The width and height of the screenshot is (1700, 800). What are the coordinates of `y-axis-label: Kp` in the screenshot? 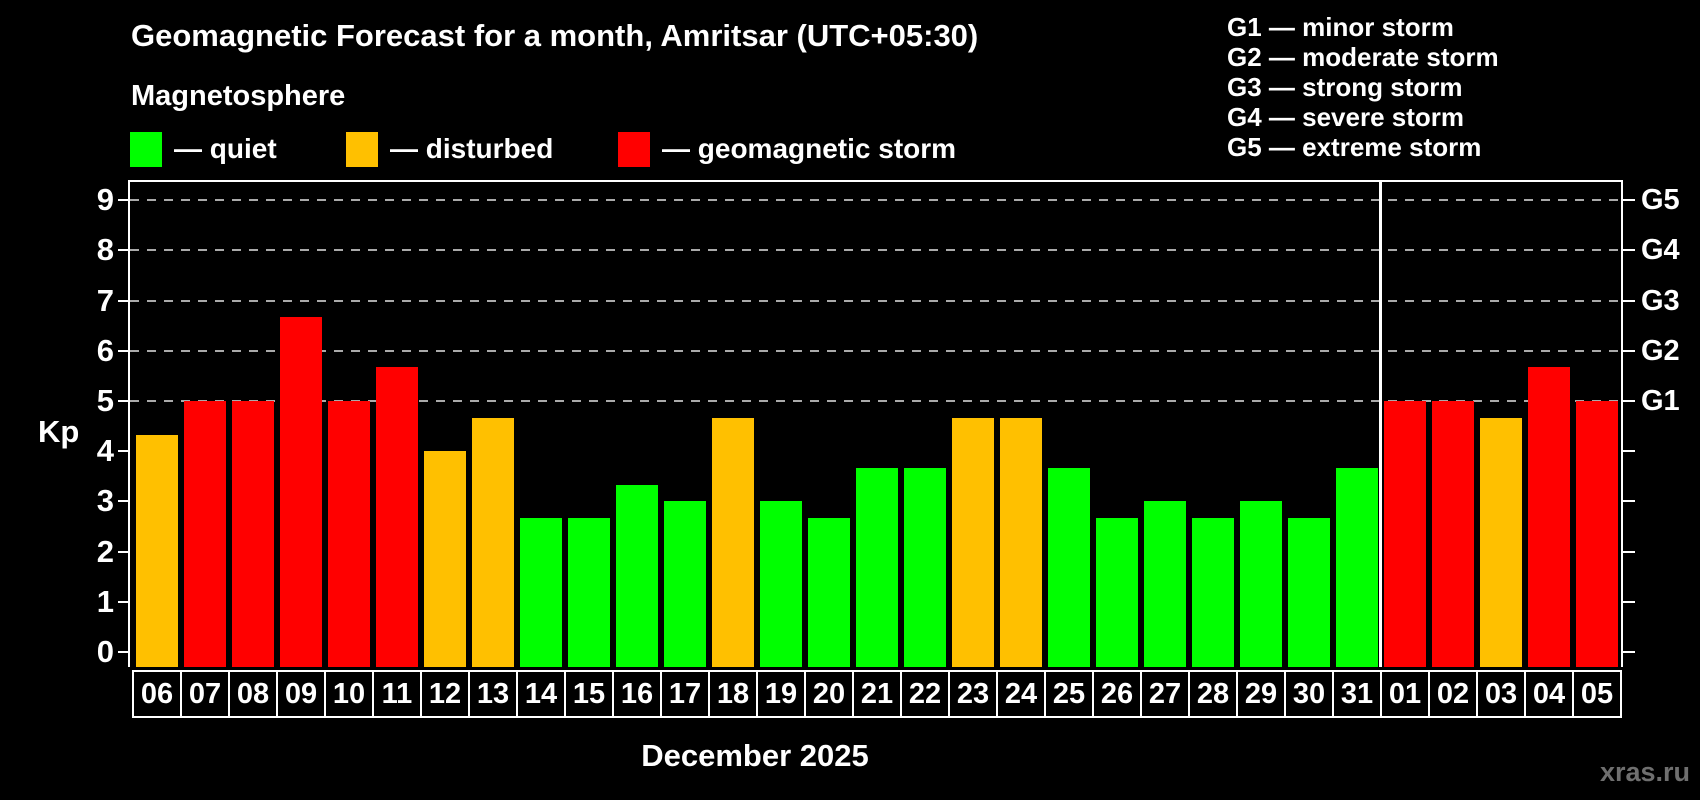 It's located at (59, 431).